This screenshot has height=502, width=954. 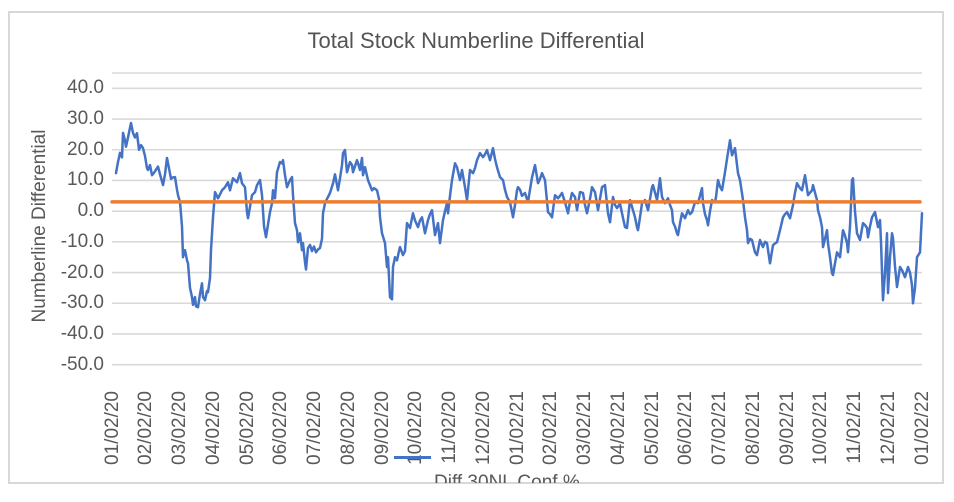 I want to click on x-tick-label: 04/02/20, so click(x=213, y=428).